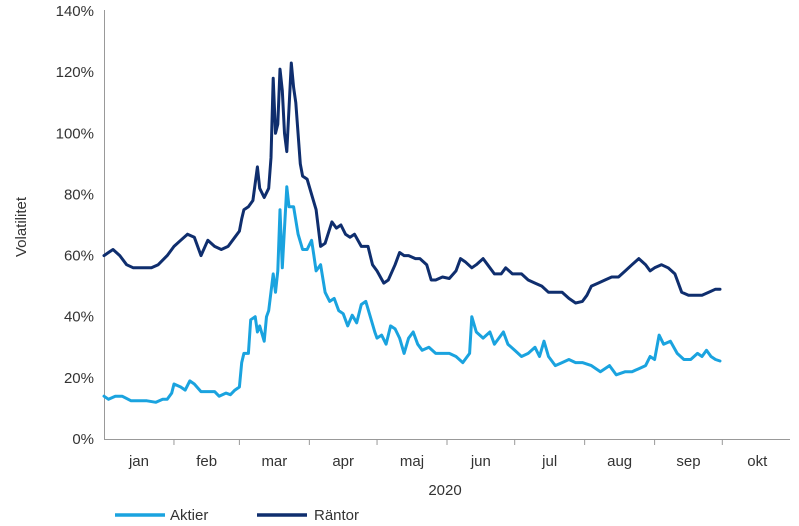  Describe the element at coordinates (619, 461) in the screenshot. I see `x-tick-label: aug` at that location.